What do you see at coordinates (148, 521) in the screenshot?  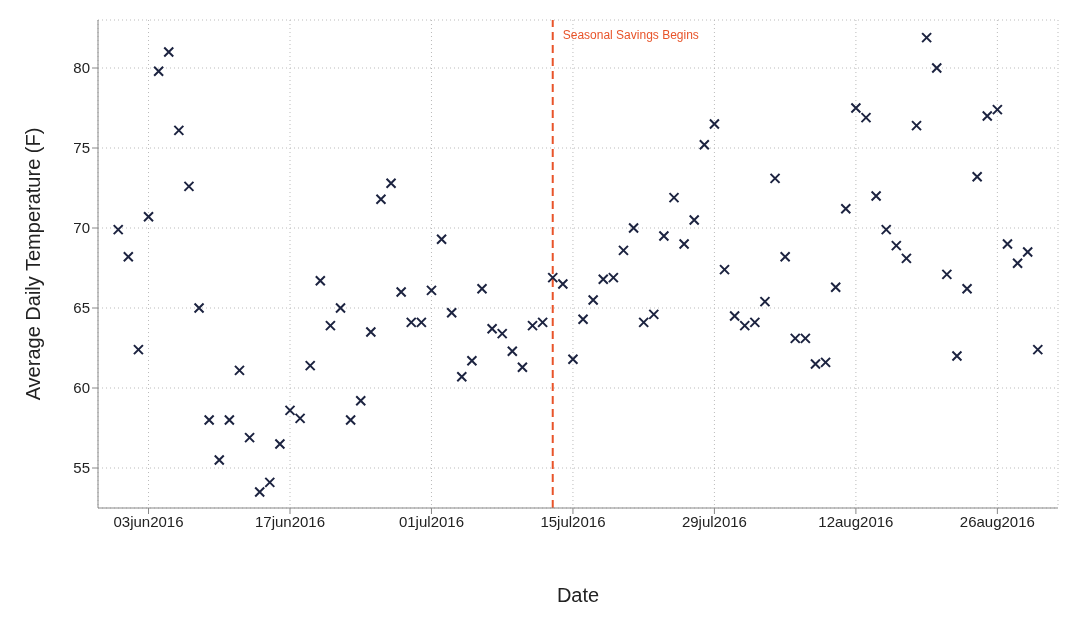 I see `x-tick-label: 03jun2016` at bounding box center [148, 521].